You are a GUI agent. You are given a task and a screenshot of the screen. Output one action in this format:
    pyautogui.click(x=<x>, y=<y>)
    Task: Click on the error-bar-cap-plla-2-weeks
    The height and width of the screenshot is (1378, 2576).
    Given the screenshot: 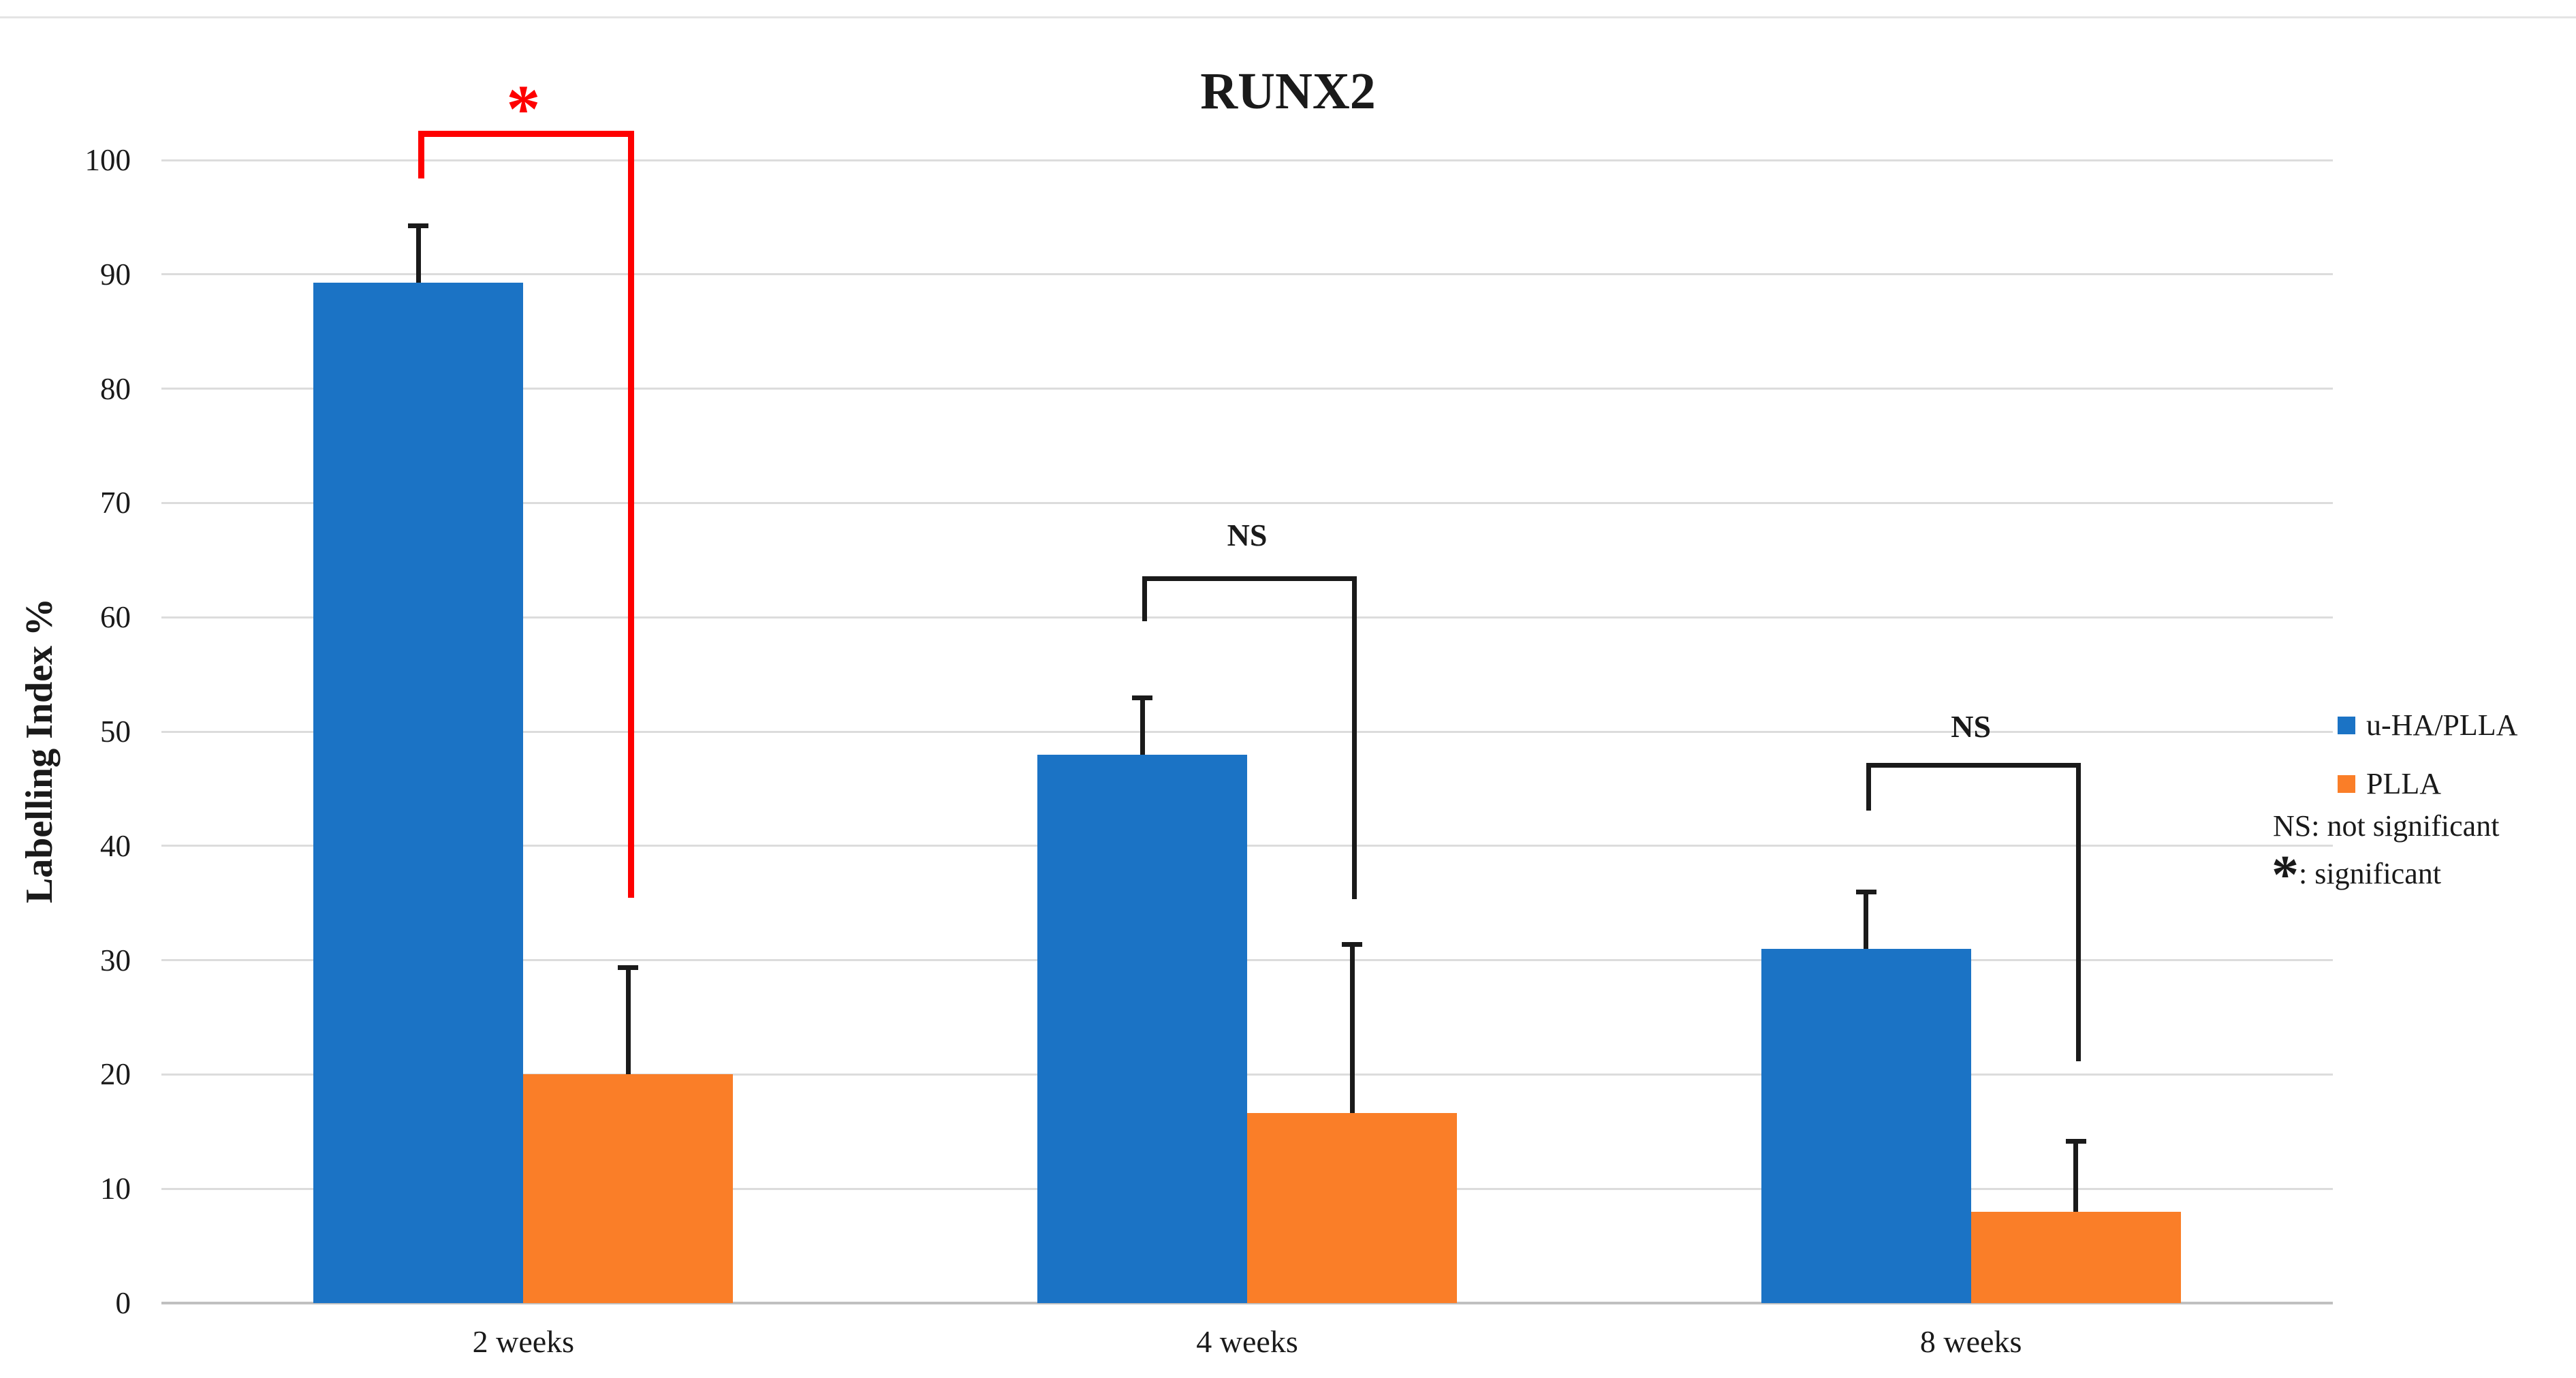 What is the action you would take?
    pyautogui.click(x=628, y=968)
    